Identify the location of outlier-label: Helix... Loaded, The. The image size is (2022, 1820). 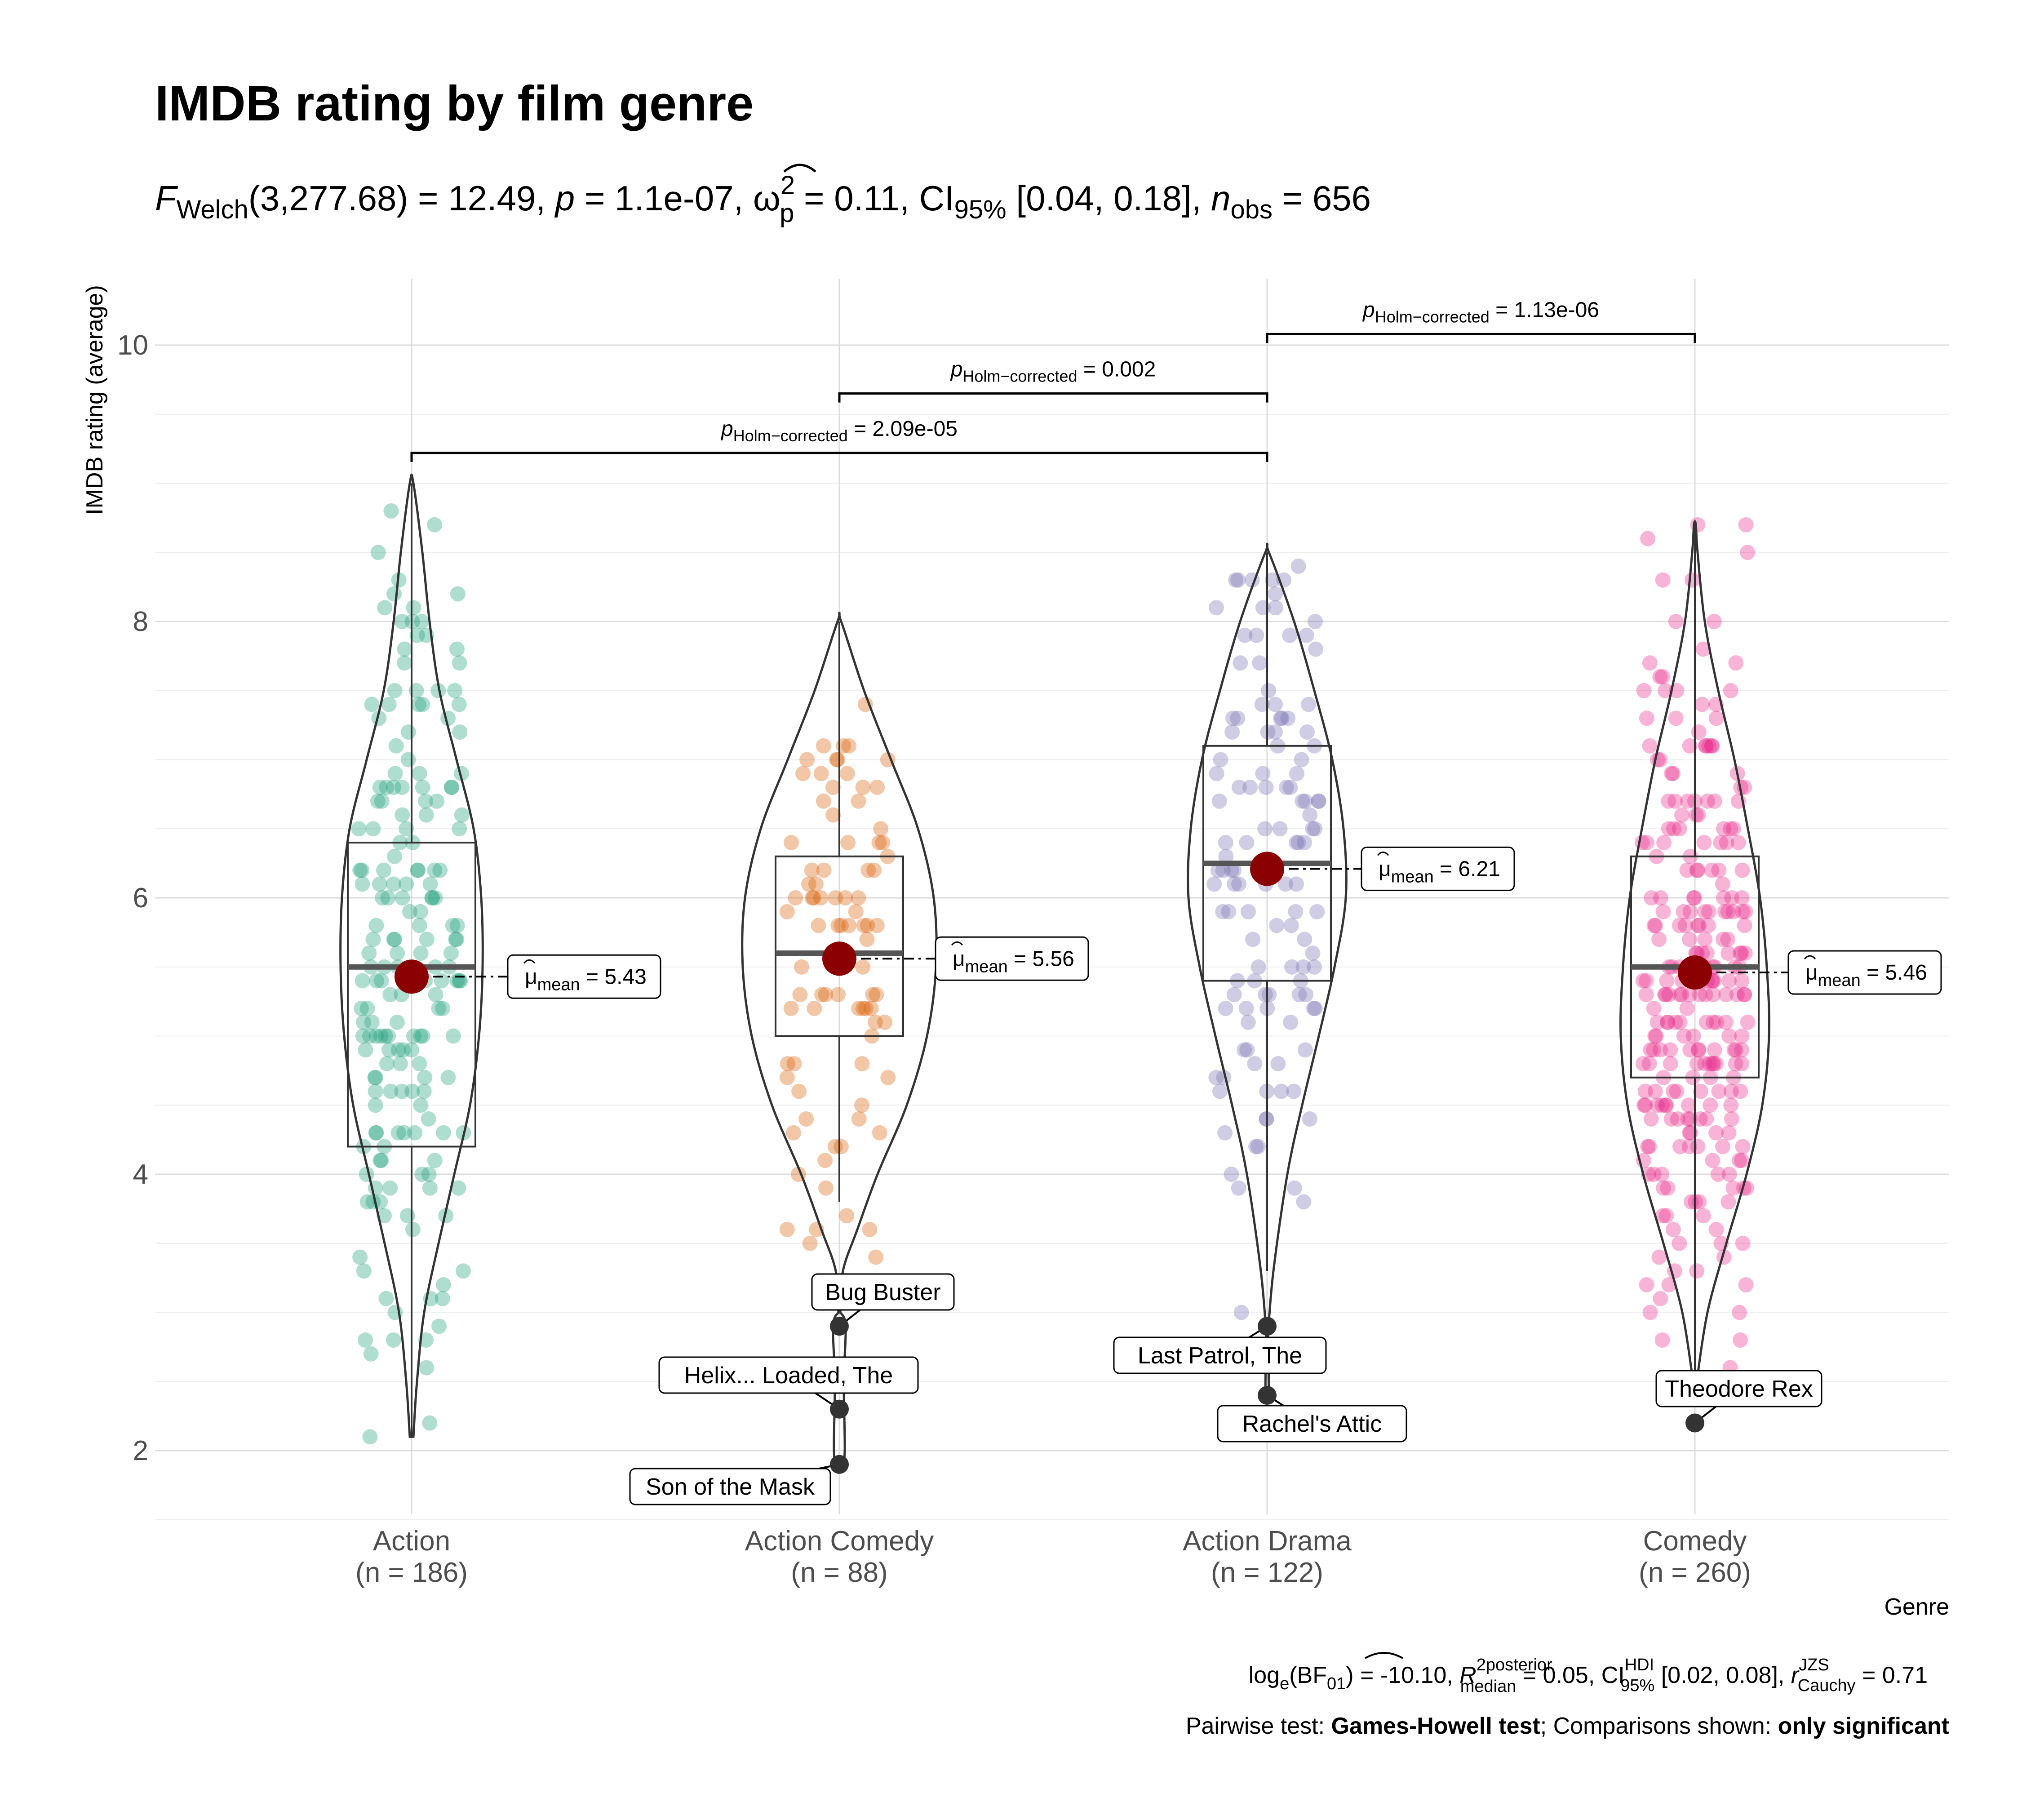
(788, 1376).